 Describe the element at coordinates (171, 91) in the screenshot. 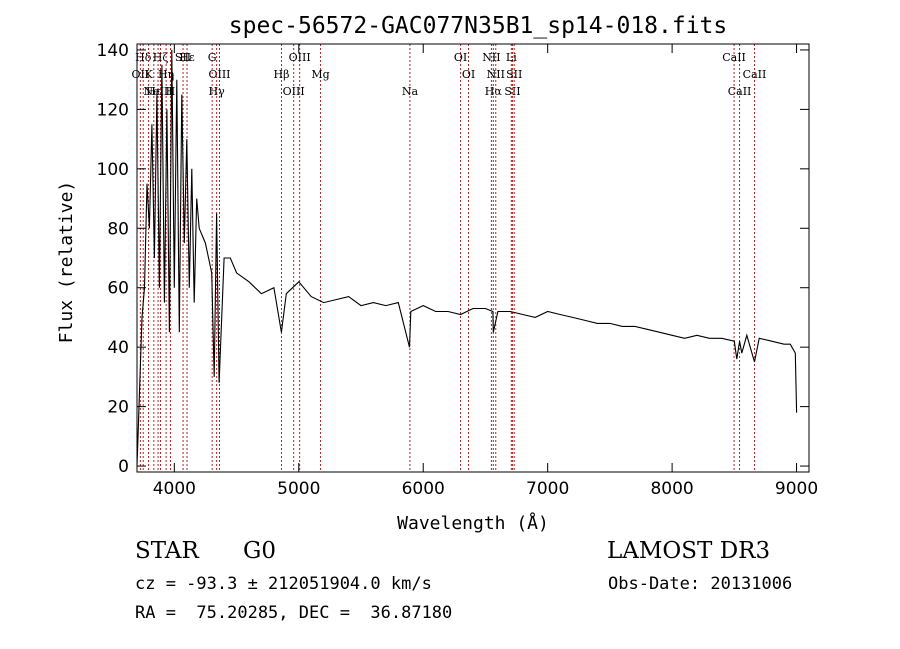

I see `line-label: H` at that location.